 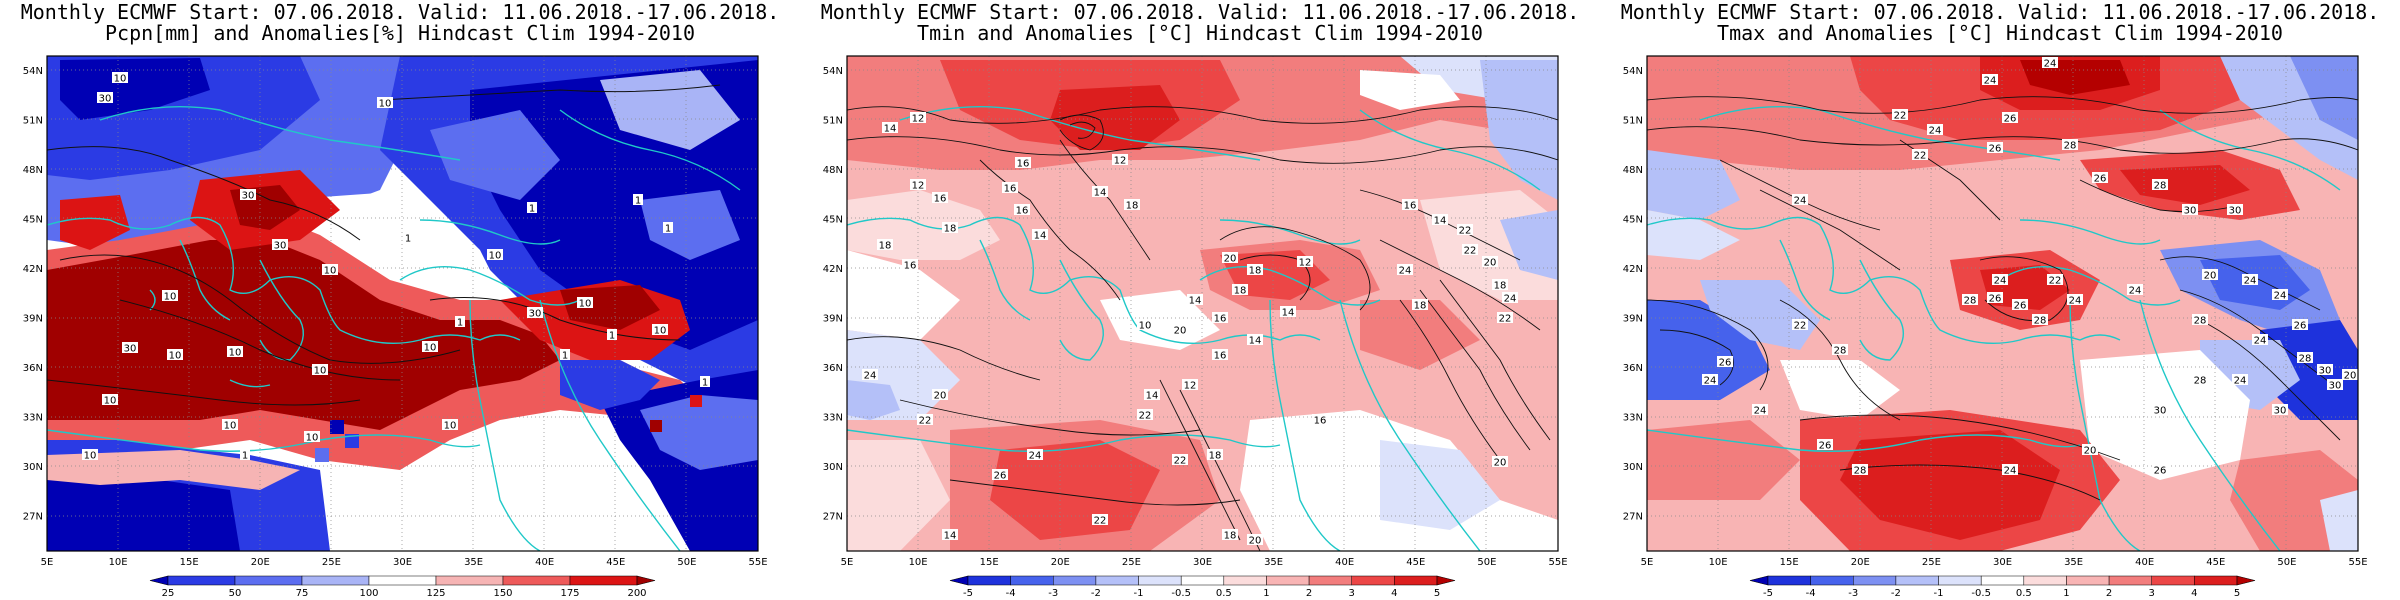 I want to click on colorbar-arrow-low, so click(x=1759, y=580).